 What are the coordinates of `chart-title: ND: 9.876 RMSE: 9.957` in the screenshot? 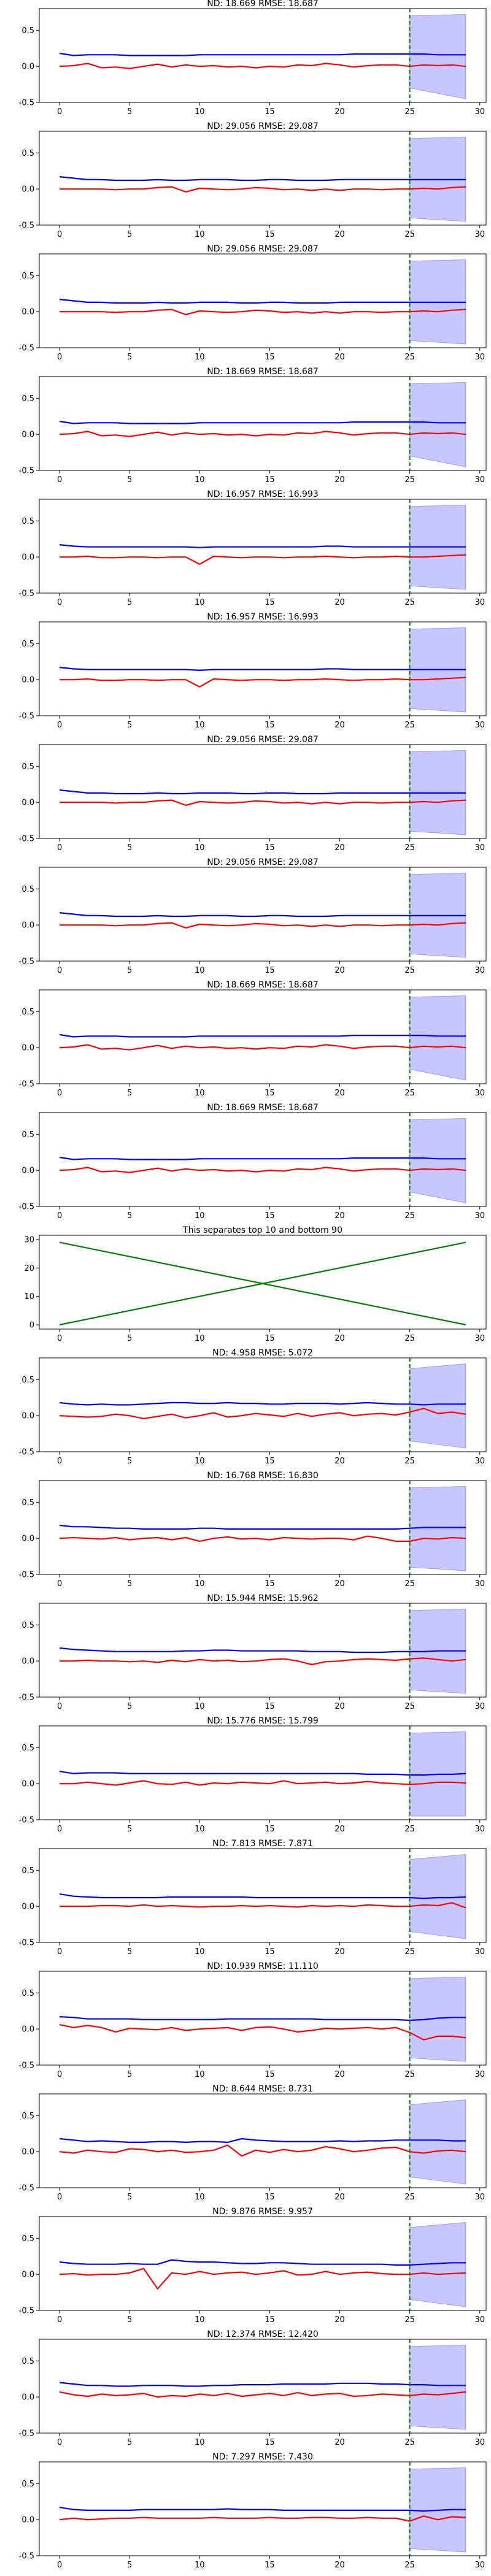 It's located at (262, 2212).